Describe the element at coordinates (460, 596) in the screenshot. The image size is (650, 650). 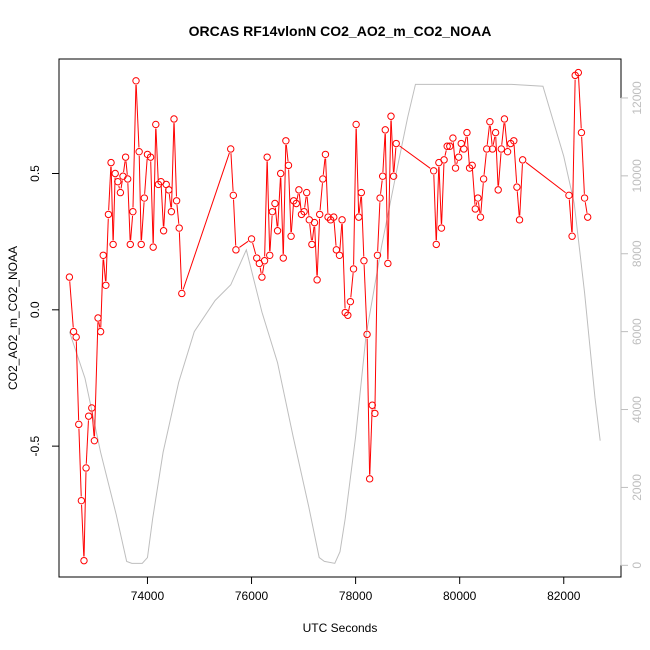
I see `x-tick-label: 80000` at that location.